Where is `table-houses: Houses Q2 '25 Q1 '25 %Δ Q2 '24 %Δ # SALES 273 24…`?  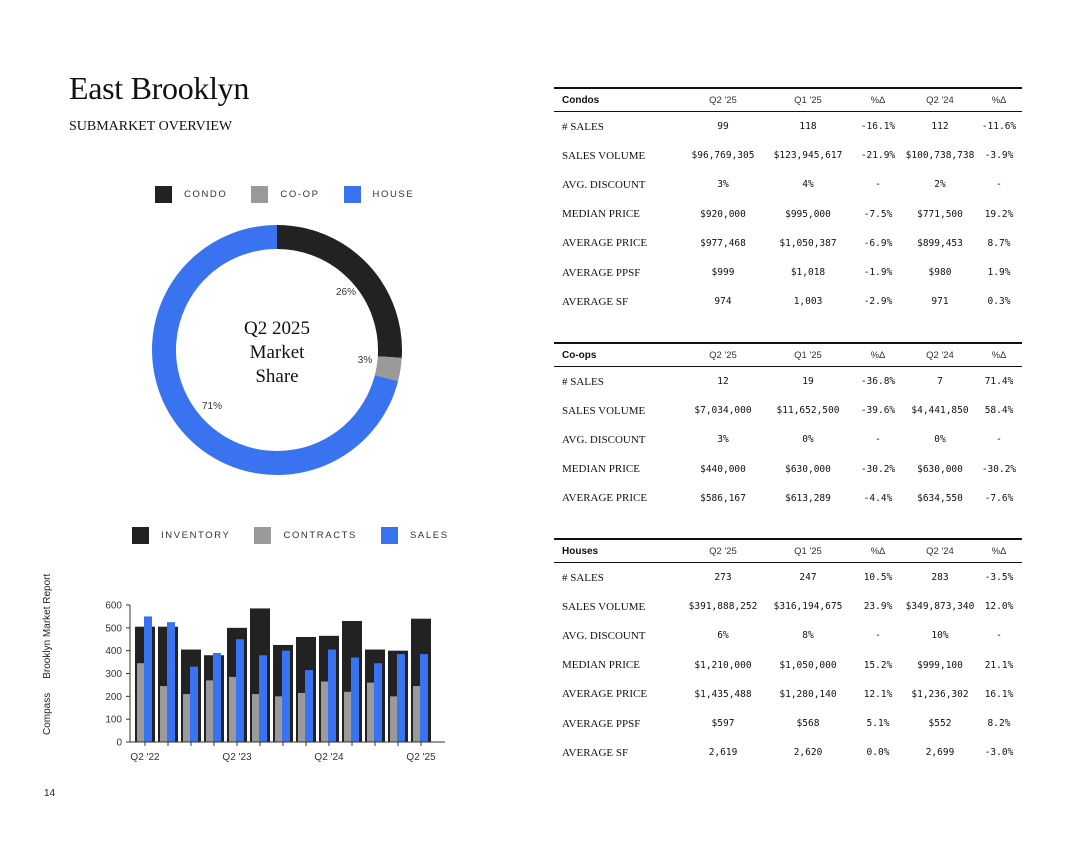
table-houses: Houses Q2 '25 Q1 '25 %Δ Q2 '24 %Δ # SALES 273 24… is located at coordinates (788, 652).